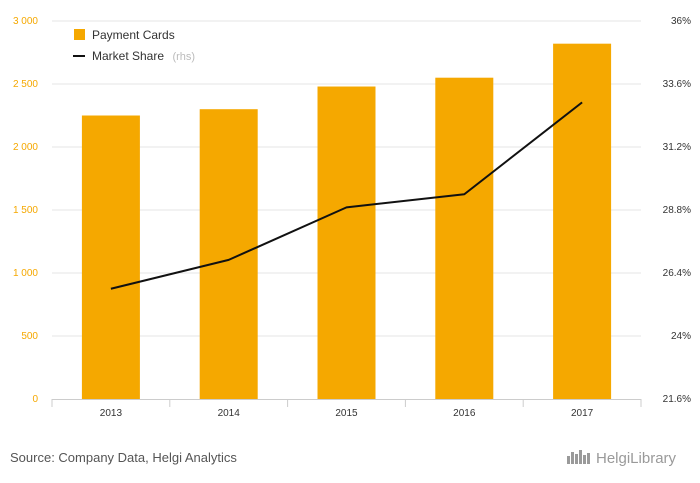 The image size is (700, 483). Describe the element at coordinates (677, 84) in the screenshot. I see `y-right-tick-label: 33.6%` at that location.